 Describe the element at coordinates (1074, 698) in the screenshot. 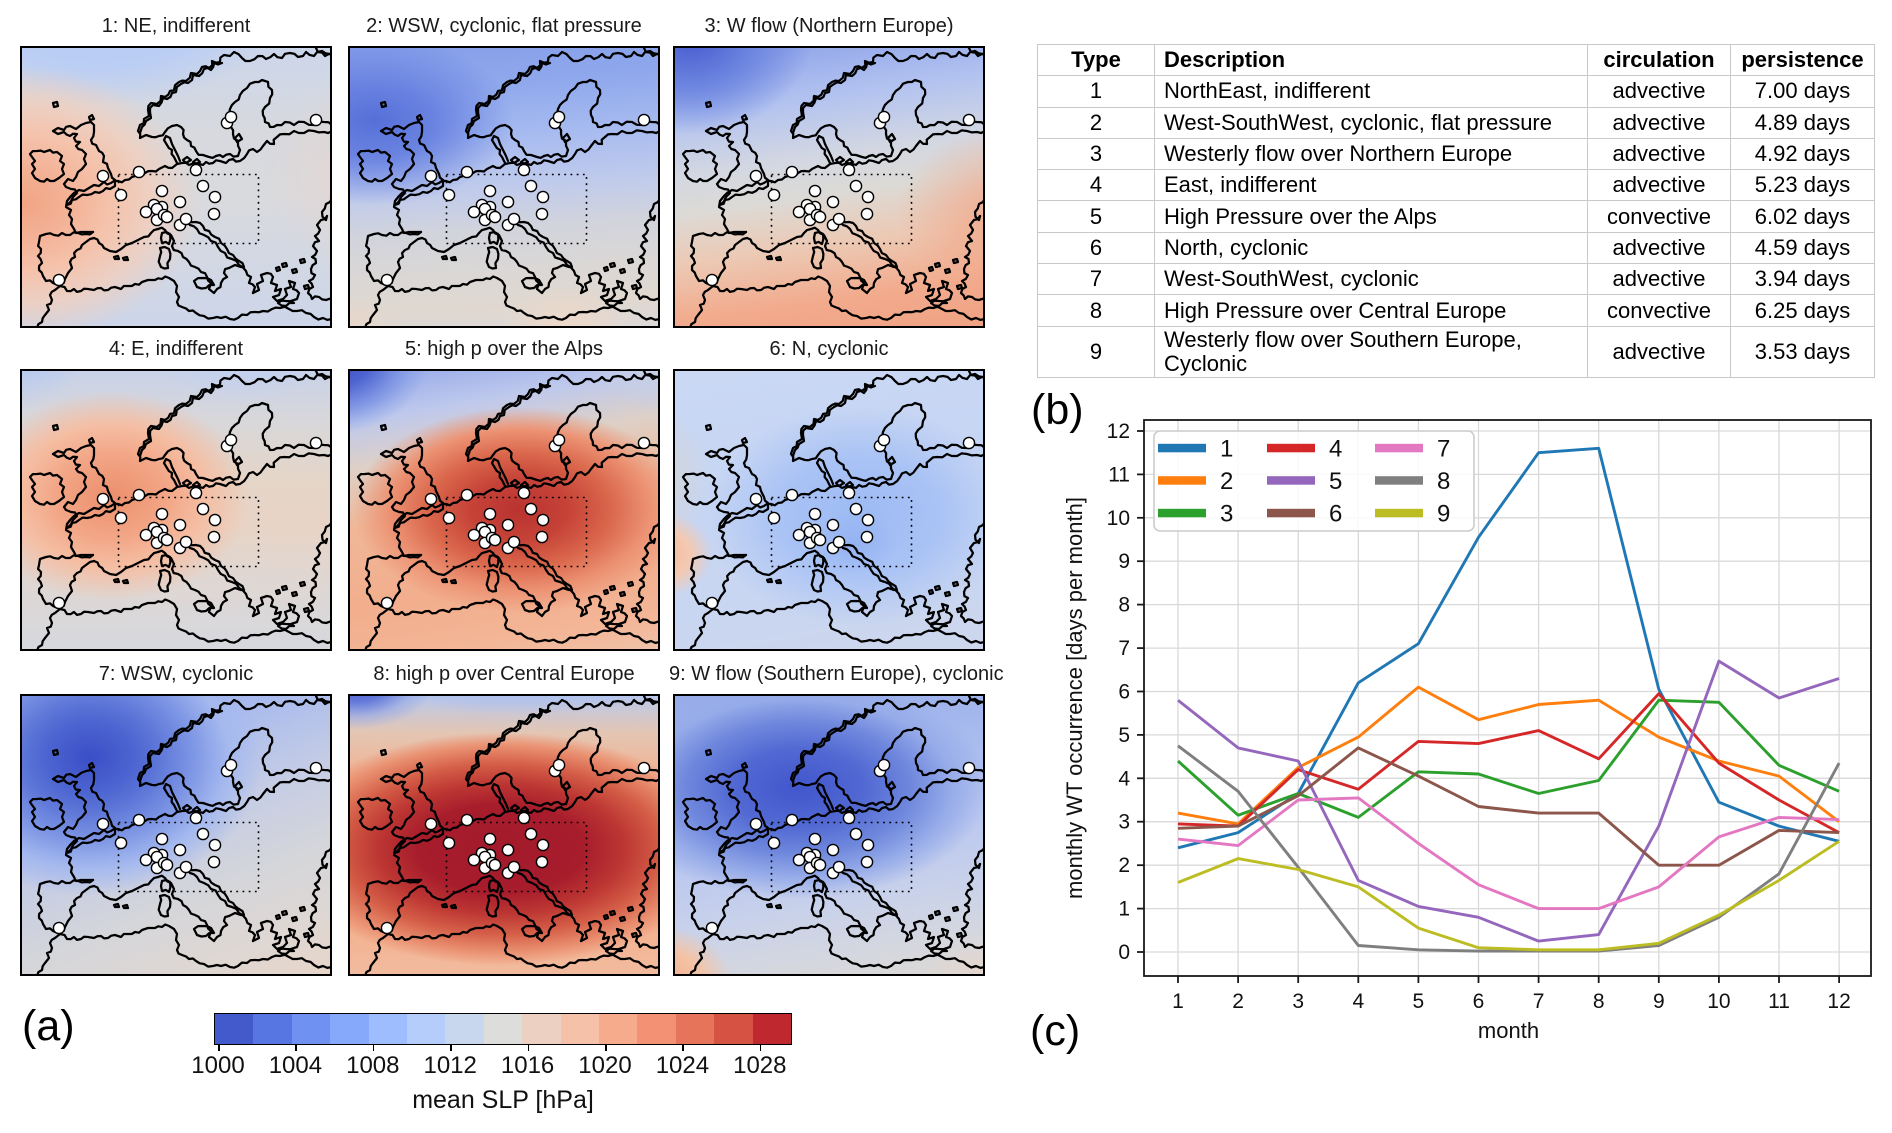

I see `svg-text:monthly WT occurrence [days pe: monthly WT occurrence [days per month]` at that location.